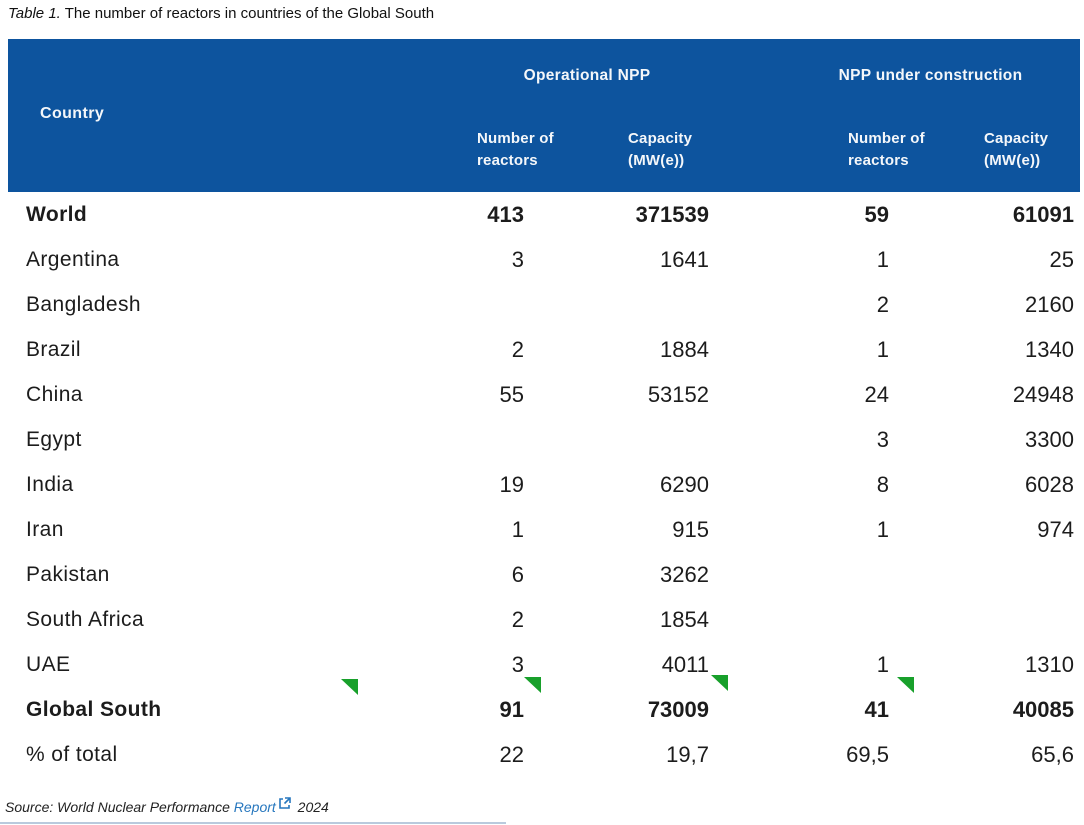 The width and height of the screenshot is (1084, 825). What do you see at coordinates (1049, 349) in the screenshot?
I see `uc-capacity-cell: 1340` at bounding box center [1049, 349].